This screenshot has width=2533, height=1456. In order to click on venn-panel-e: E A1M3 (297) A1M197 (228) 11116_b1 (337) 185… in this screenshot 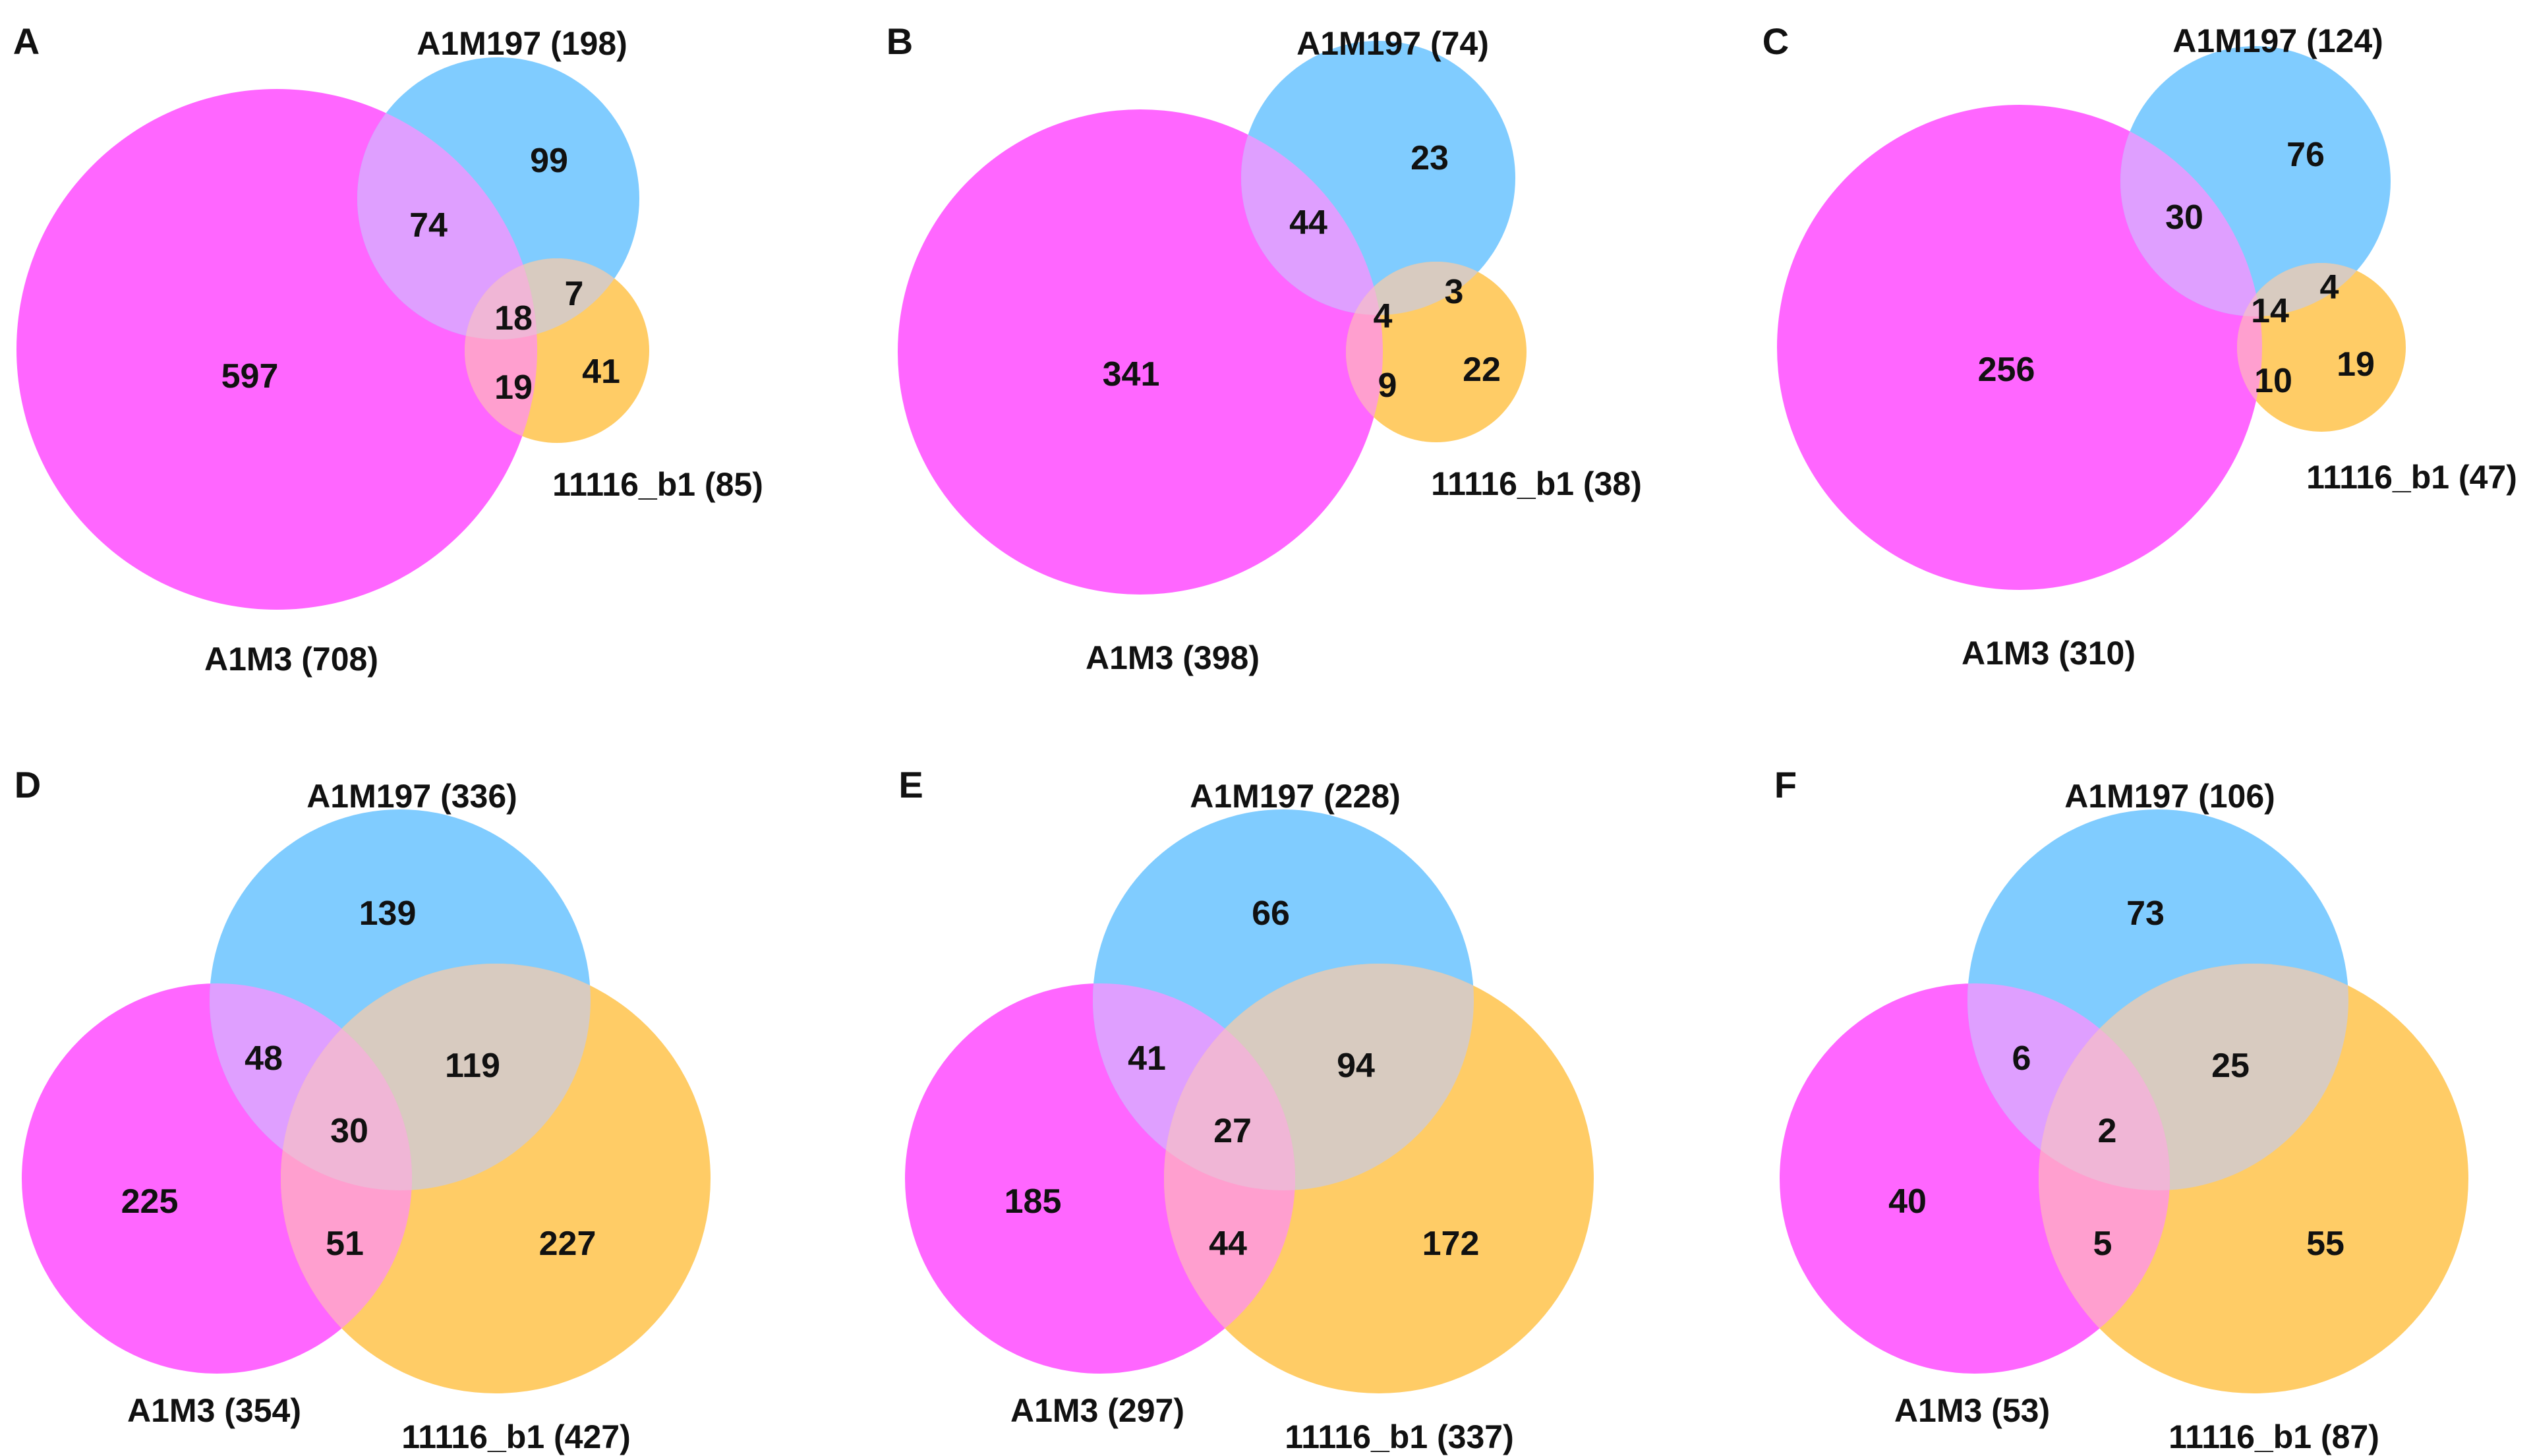, I will do `click(1246, 1109)`.